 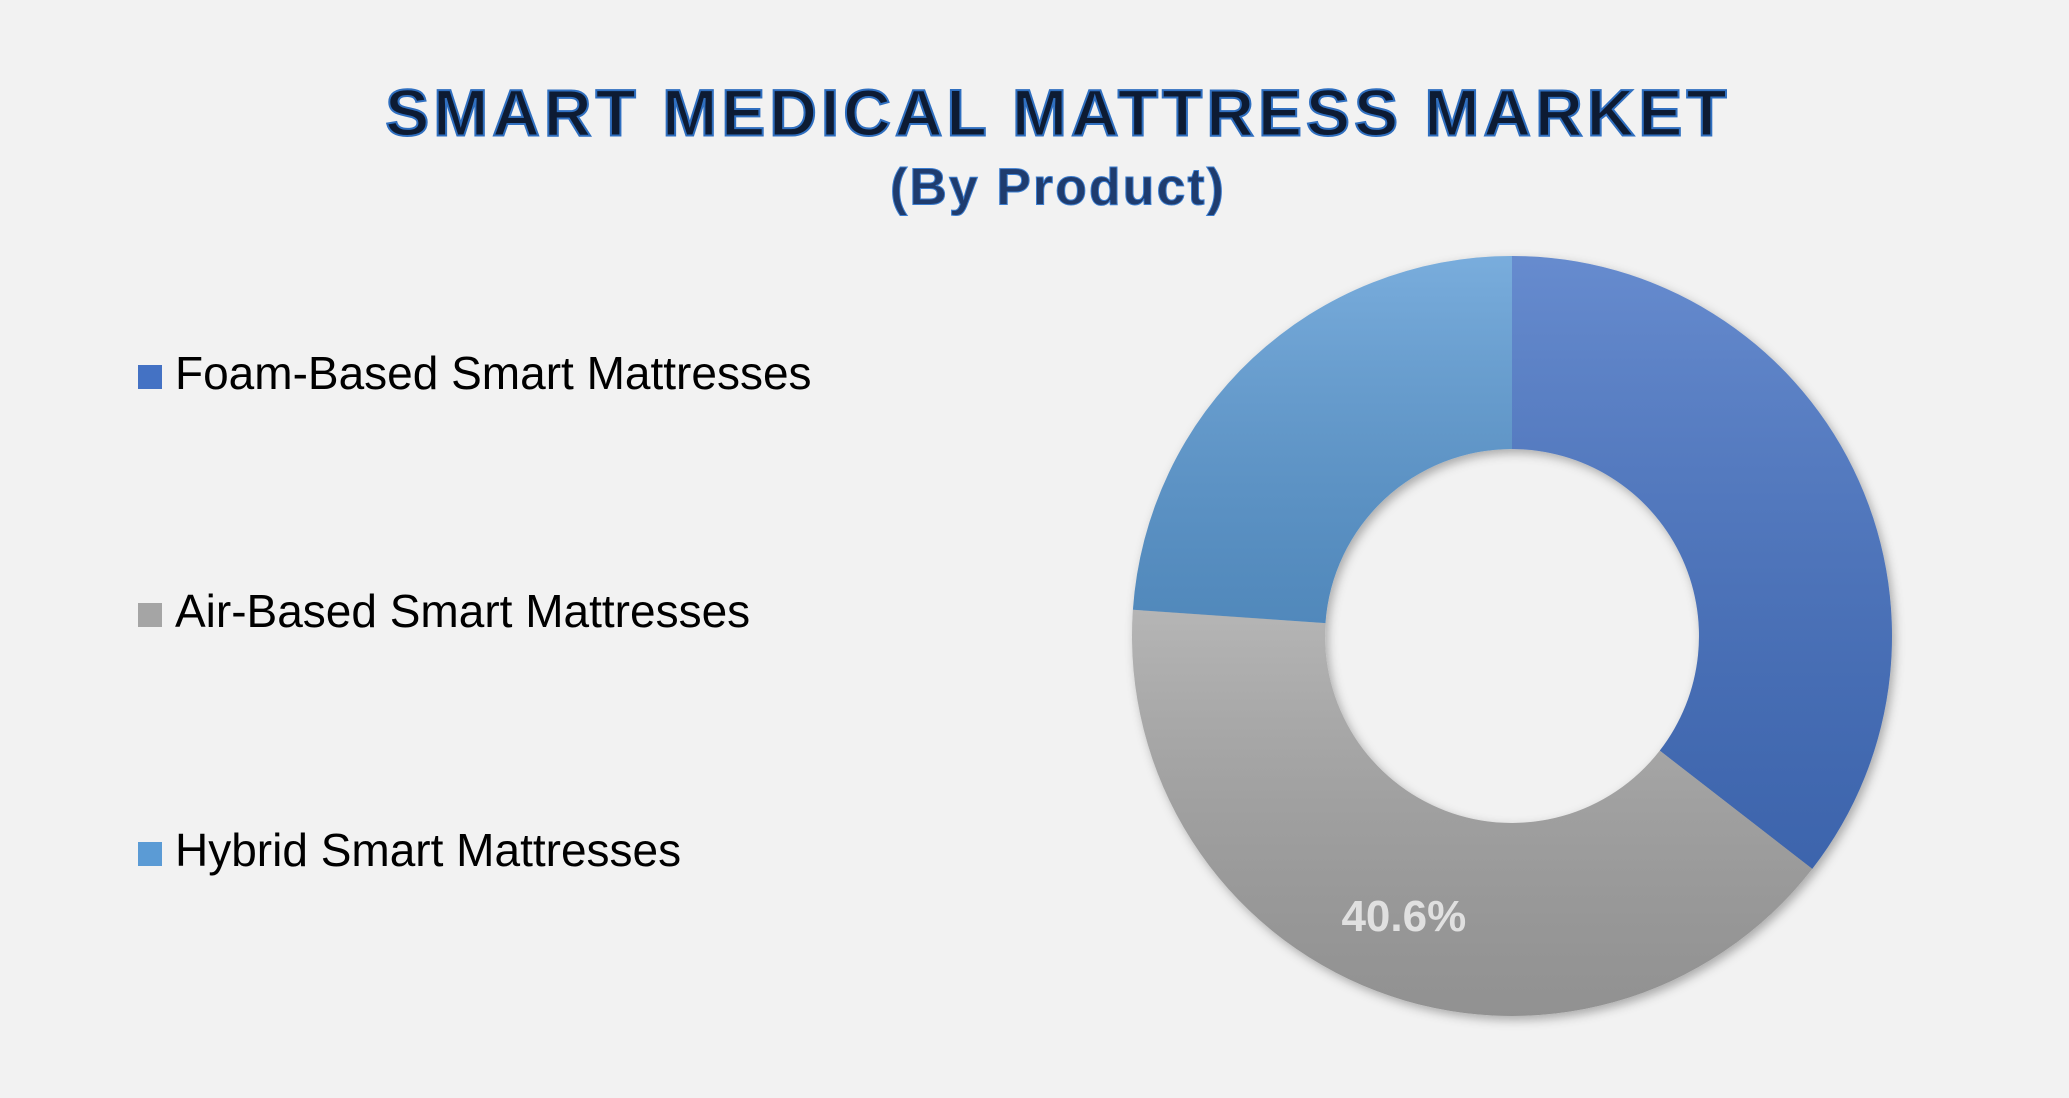 I want to click on chart-title: SMART MEDICAL MATTRESS MARKET, so click(x=1058, y=112).